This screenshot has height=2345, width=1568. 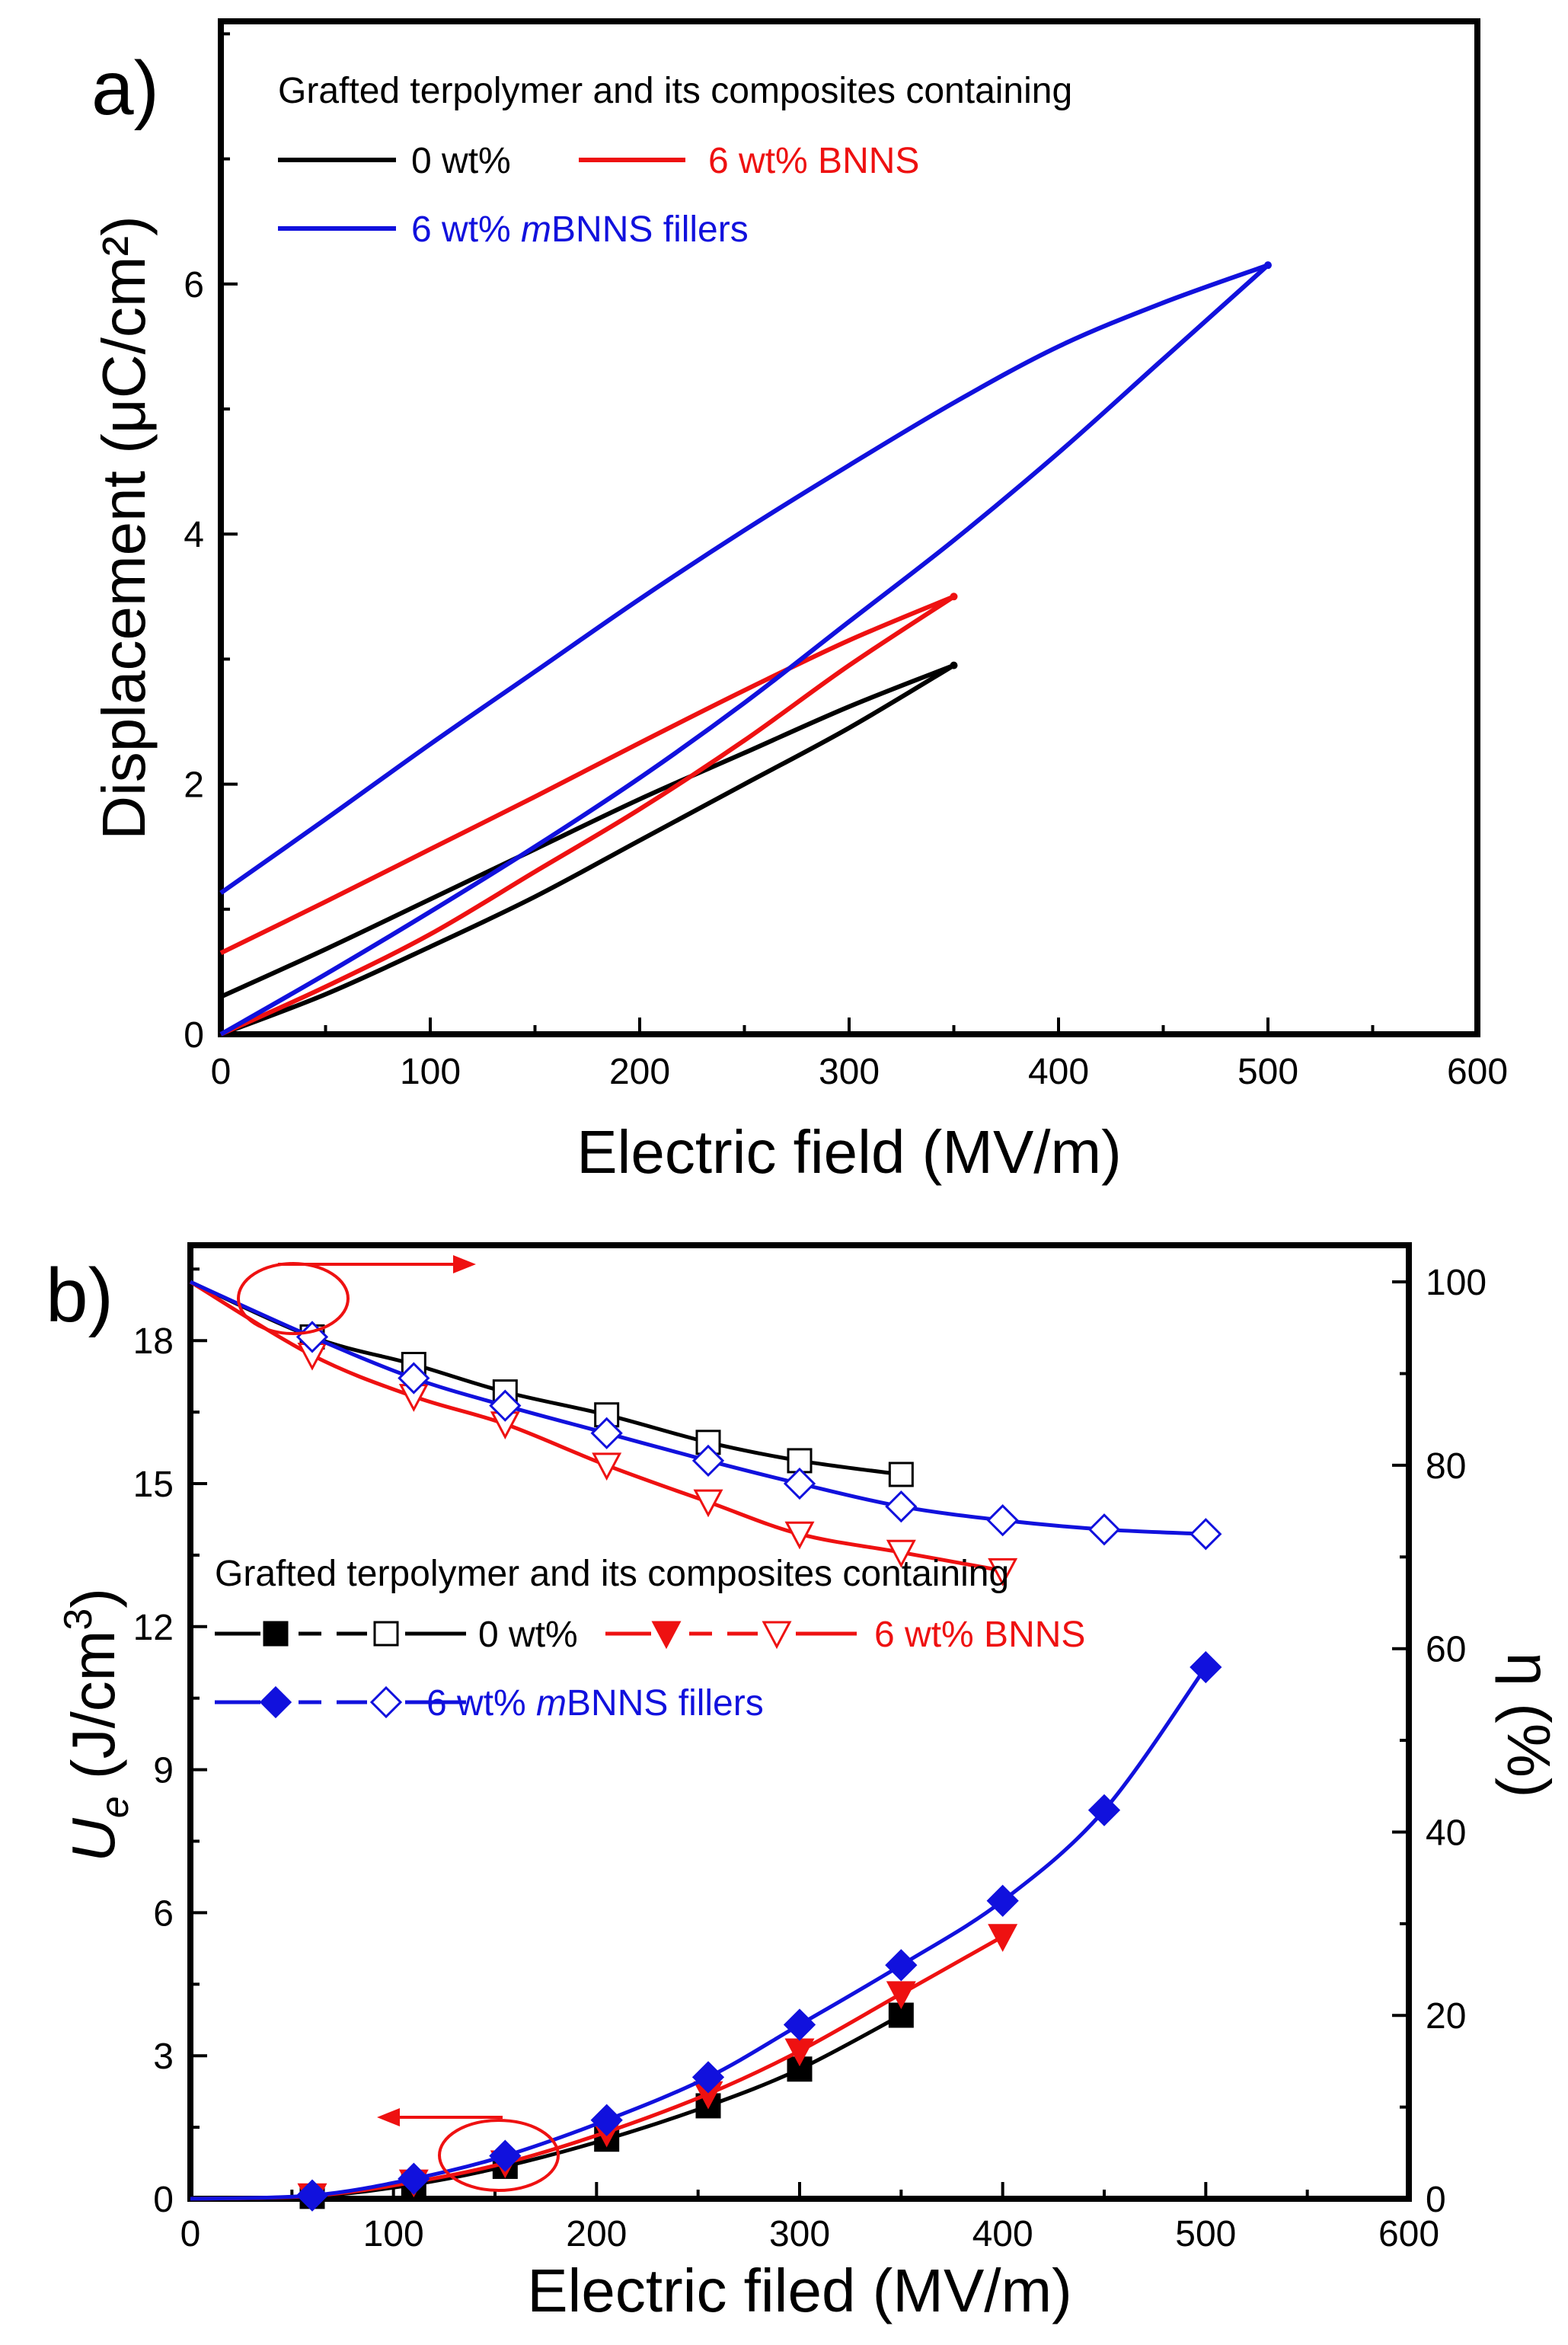 I want to click on panel-a-x-tick-label: 0, so click(x=222, y=1072).